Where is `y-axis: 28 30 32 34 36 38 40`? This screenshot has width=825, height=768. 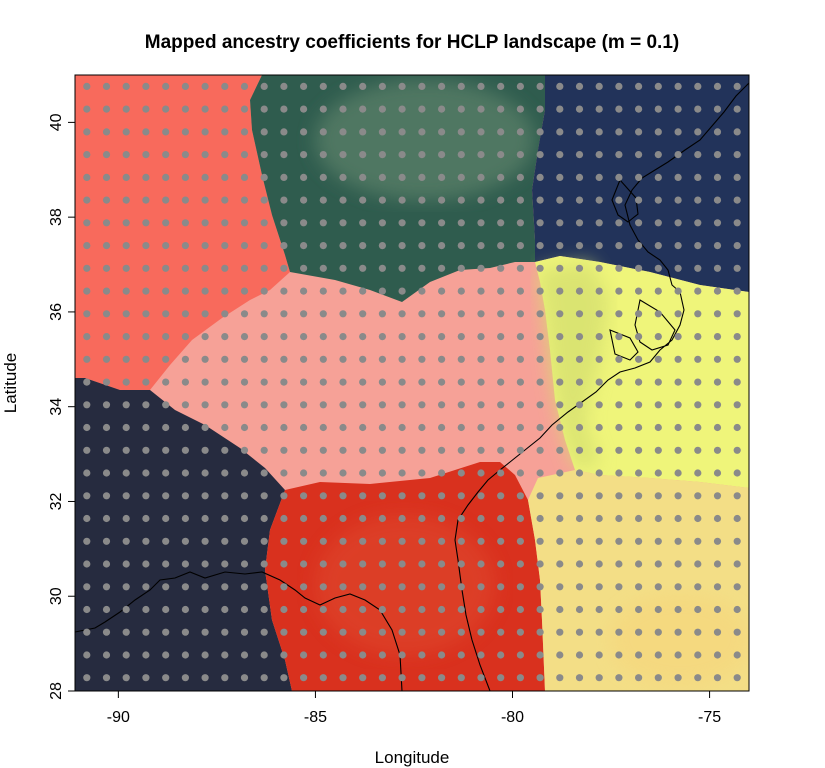 y-axis: 28 30 32 34 36 38 40 is located at coordinates (62, 406).